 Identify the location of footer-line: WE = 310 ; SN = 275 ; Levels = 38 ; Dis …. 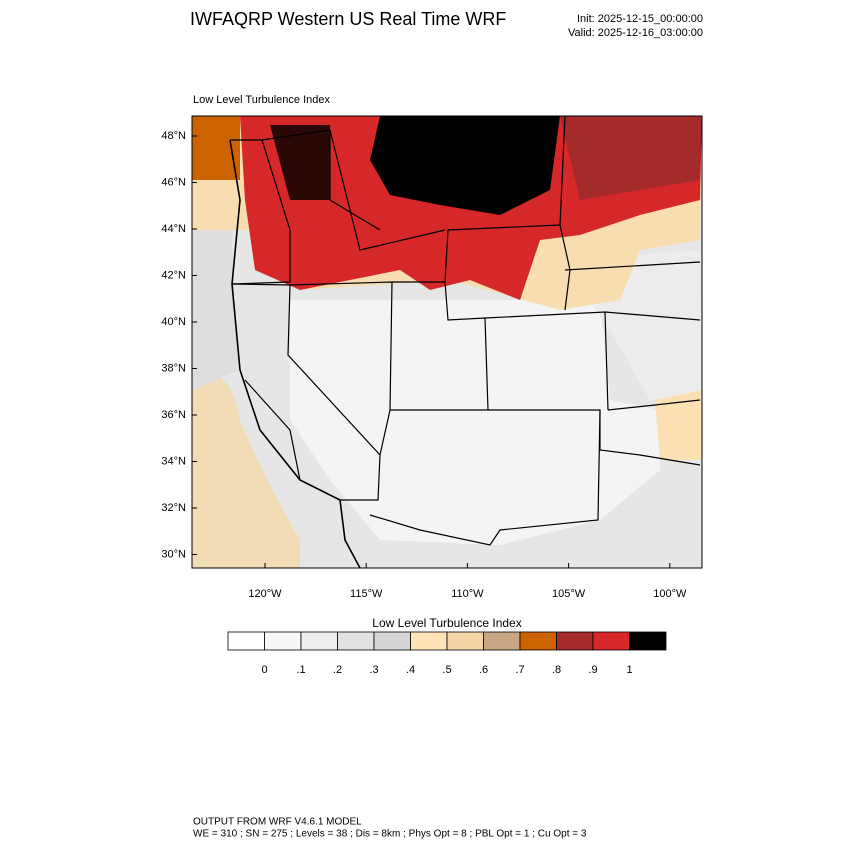
(390, 834).